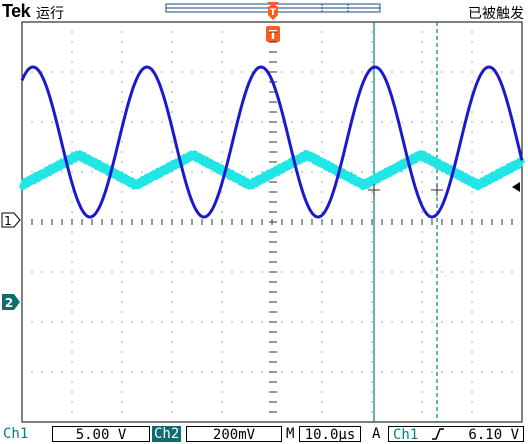 The width and height of the screenshot is (528, 444). What do you see at coordinates (496, 14) in the screenshot?
I see `trigger-state: 已被触发` at bounding box center [496, 14].